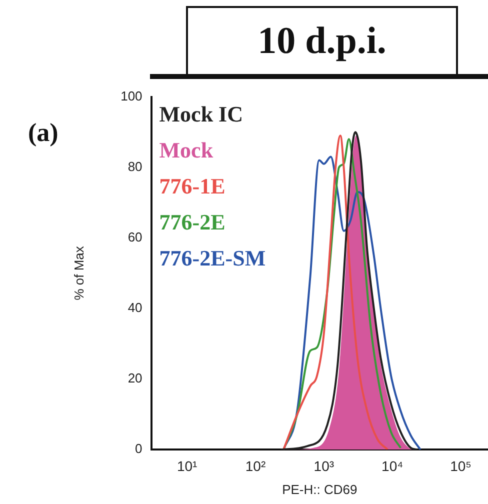 The image size is (488, 504). I want to click on x-tick-label: 10¹, so click(187, 466).